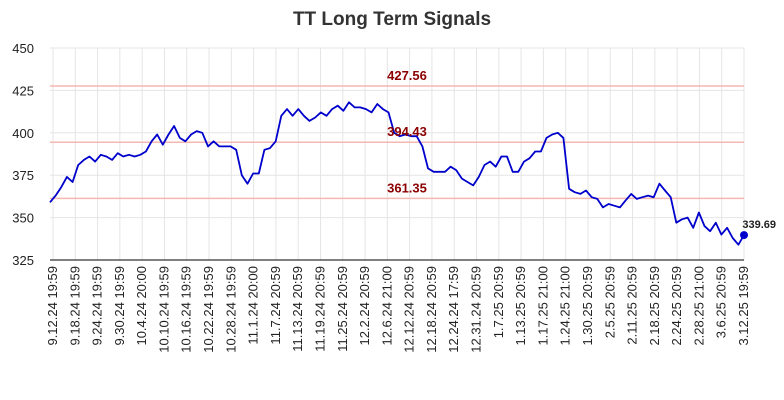 This screenshot has height=400, width=784. Describe the element at coordinates (230, 309) in the screenshot. I see `x-tick-label: 10.28.24 19:59` at that location.